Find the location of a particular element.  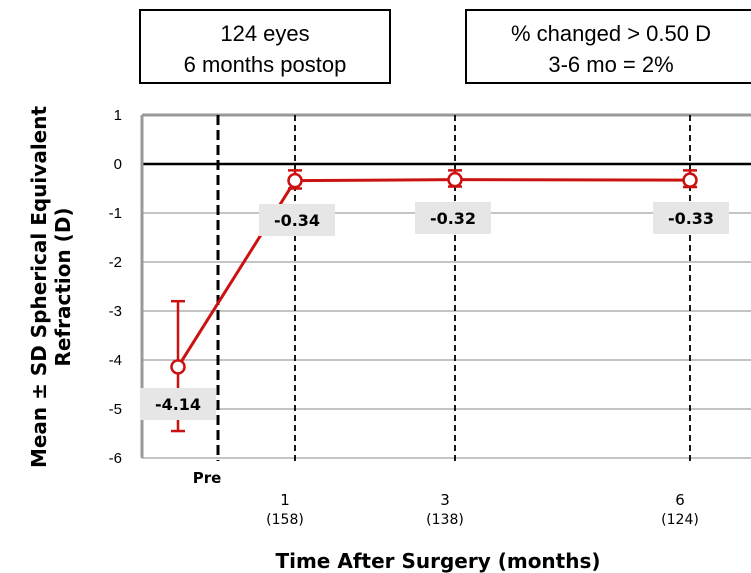

x-tick-label: 3 is located at coordinates (445, 500).